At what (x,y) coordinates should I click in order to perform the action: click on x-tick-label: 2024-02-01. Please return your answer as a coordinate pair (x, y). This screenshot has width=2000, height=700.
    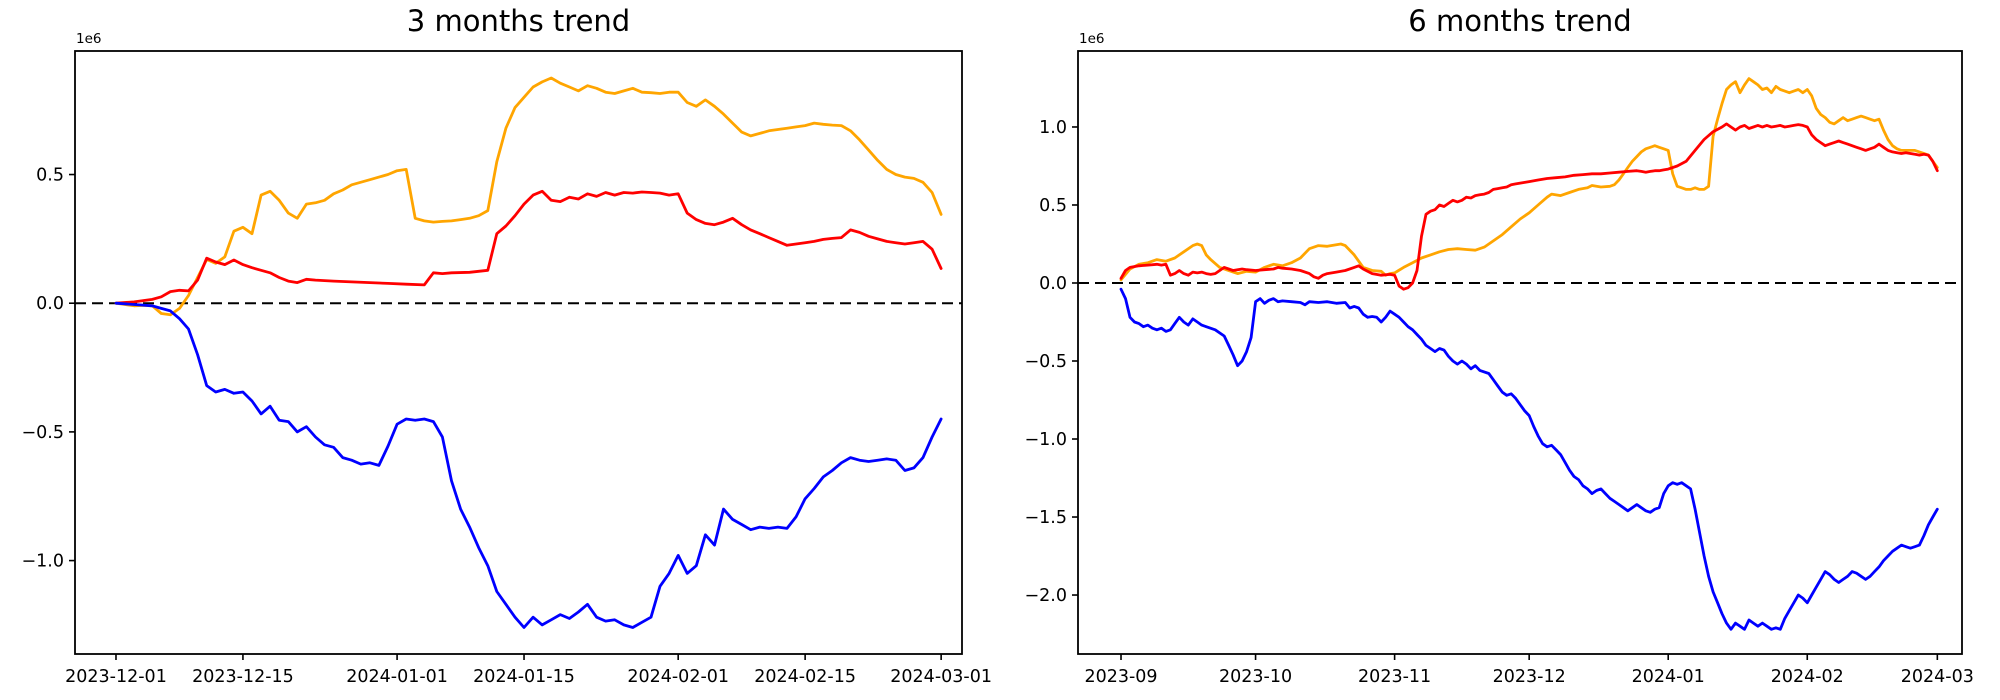
    Looking at the image, I should click on (678, 677).